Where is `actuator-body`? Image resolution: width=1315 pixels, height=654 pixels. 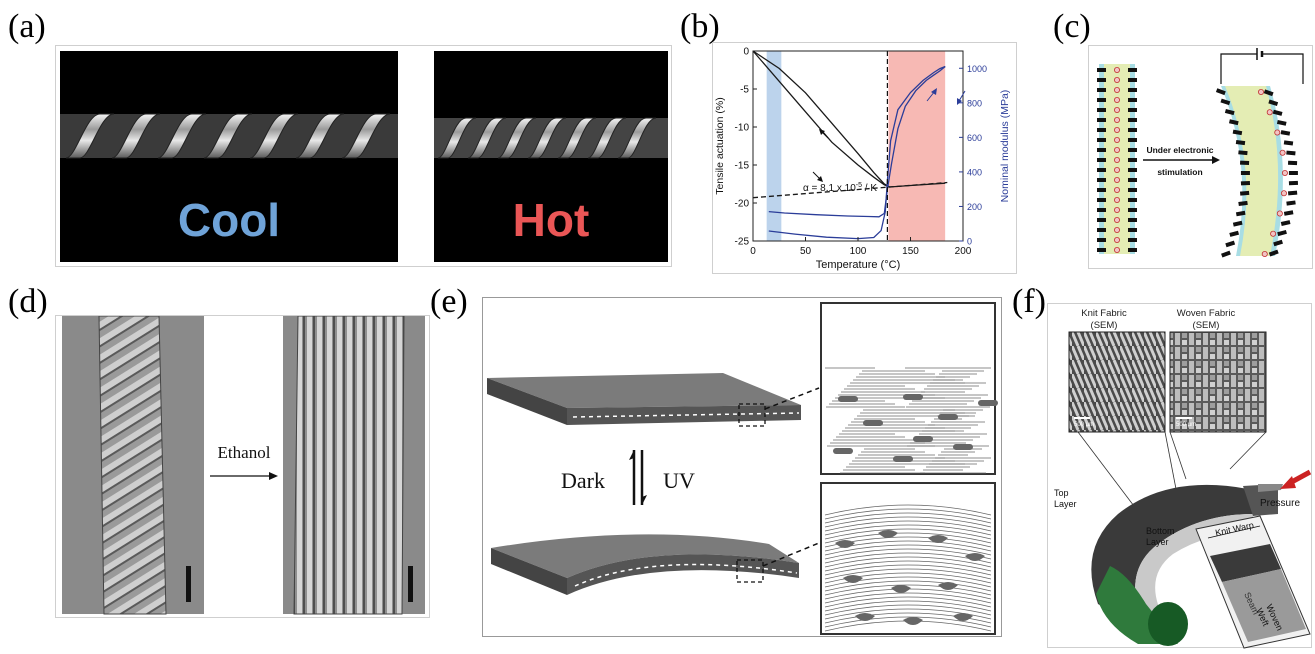
actuator-body is located at coordinates (1187, 565).